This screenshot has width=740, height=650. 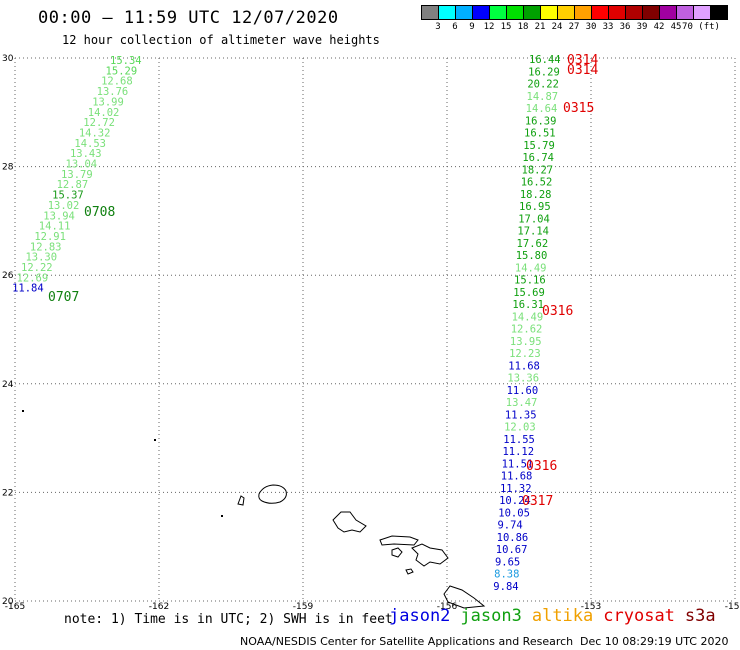 I want to click on wave-height-value: 15.29, so click(x=122, y=71).